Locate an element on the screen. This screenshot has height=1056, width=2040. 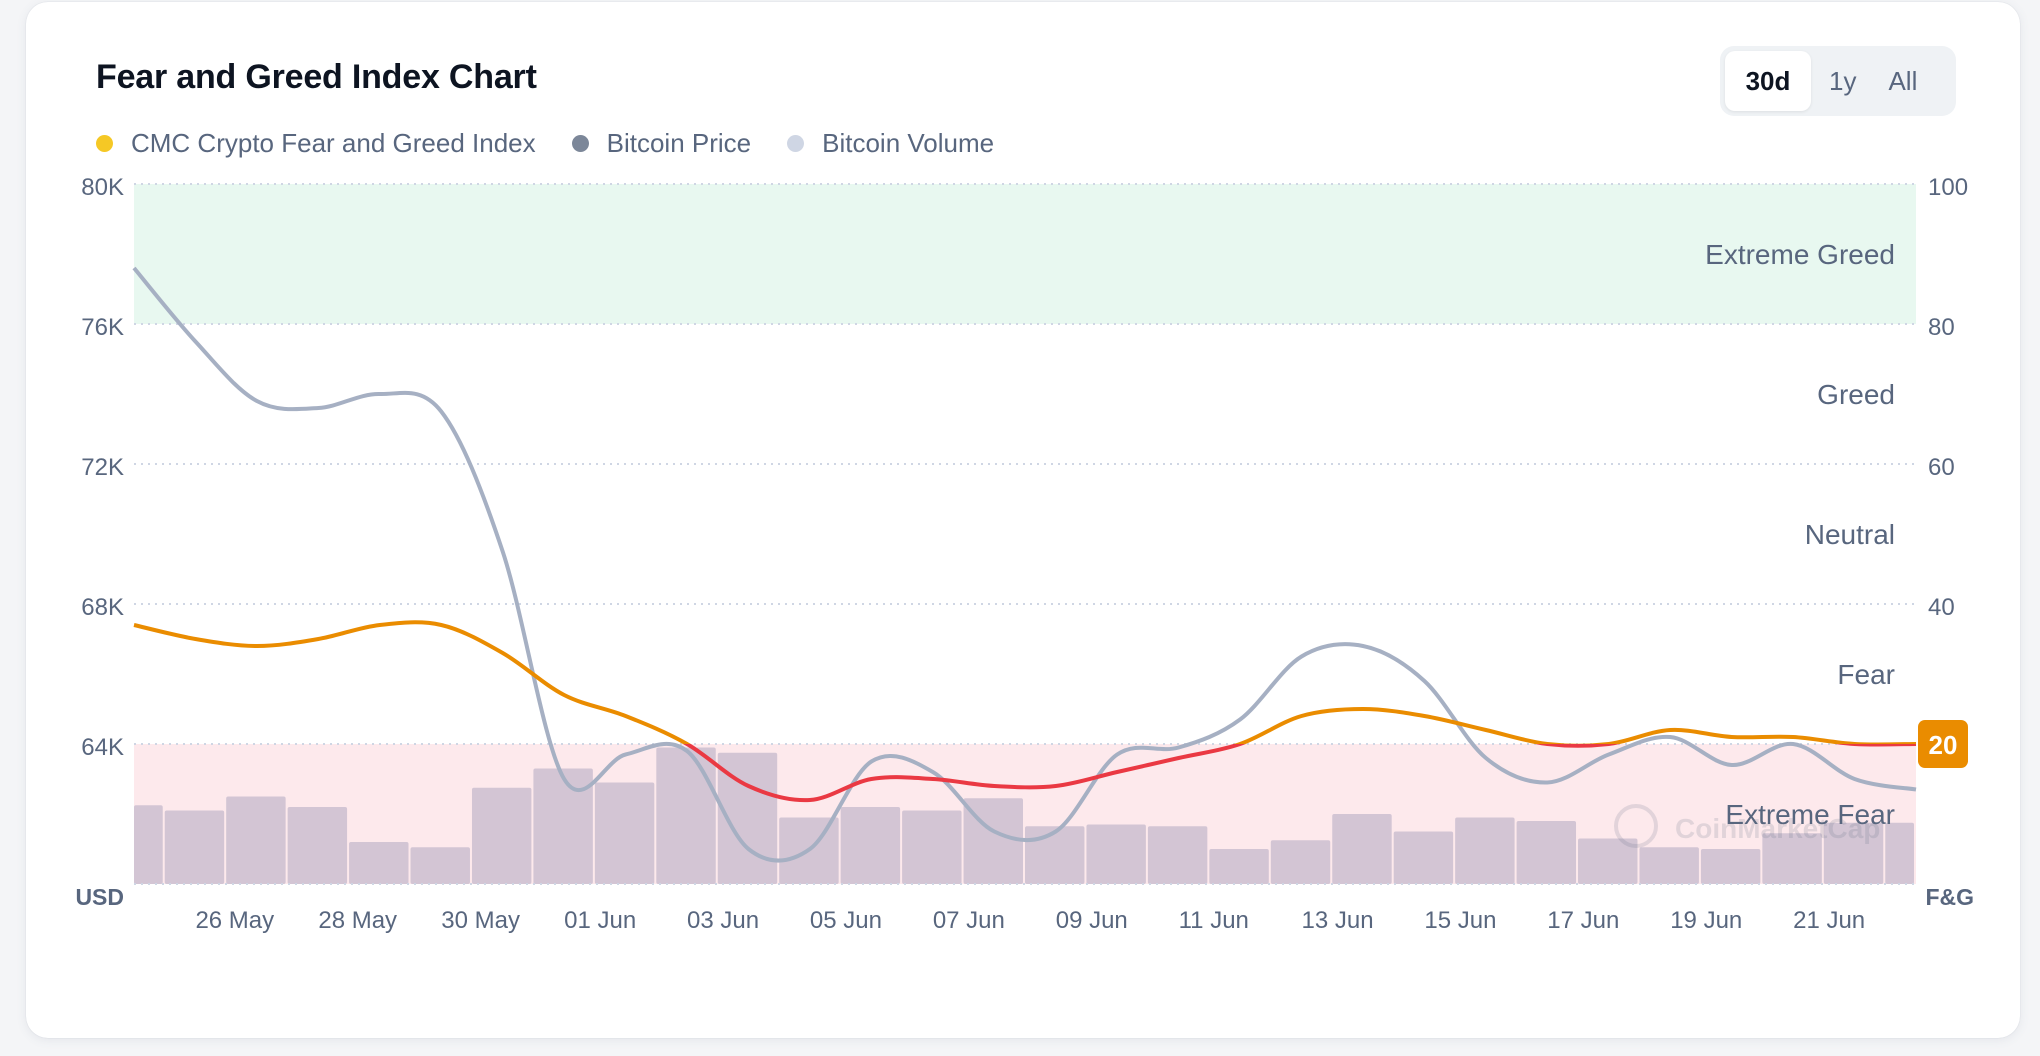
legend-item-fear-greed: CMC Crypto Fear and Greed Index is located at coordinates (316, 143).